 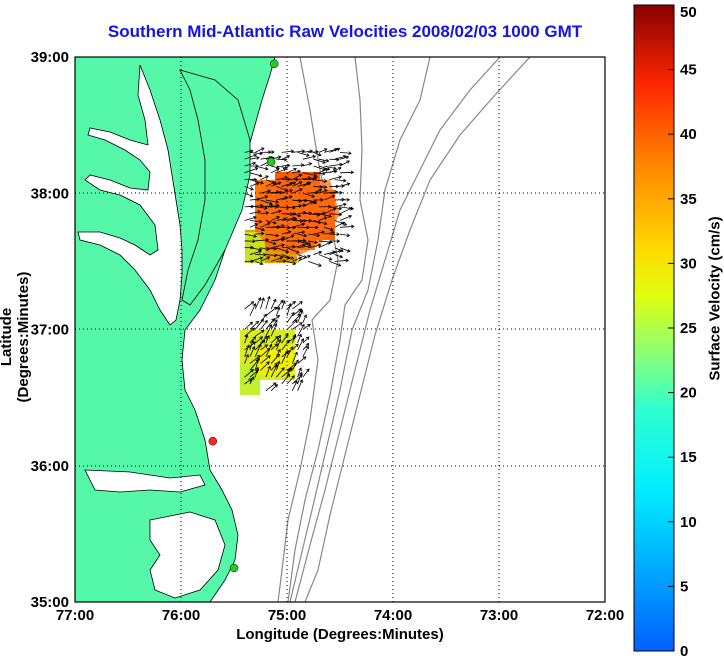 I want to click on colorbar-tick-label: 50, so click(x=688, y=12).